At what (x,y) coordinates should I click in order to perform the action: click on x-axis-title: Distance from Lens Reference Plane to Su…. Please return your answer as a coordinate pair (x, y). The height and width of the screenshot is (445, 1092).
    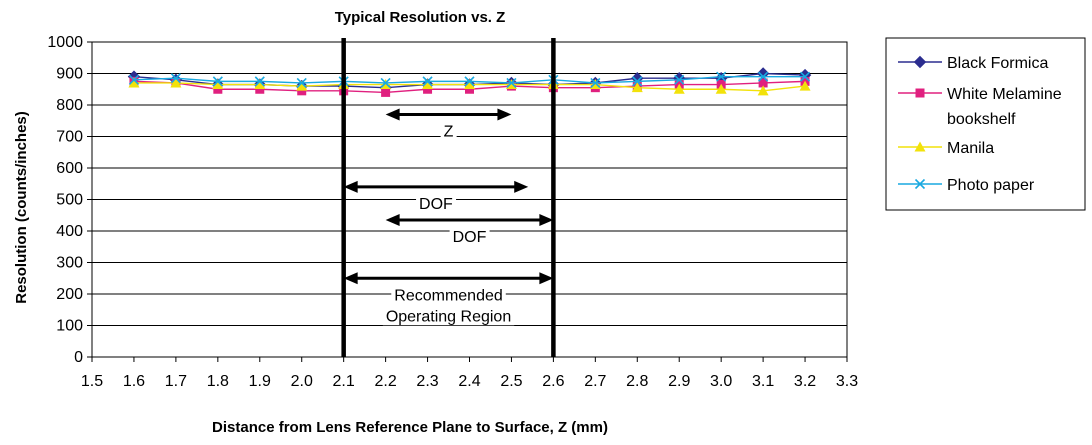
    Looking at the image, I should click on (410, 427).